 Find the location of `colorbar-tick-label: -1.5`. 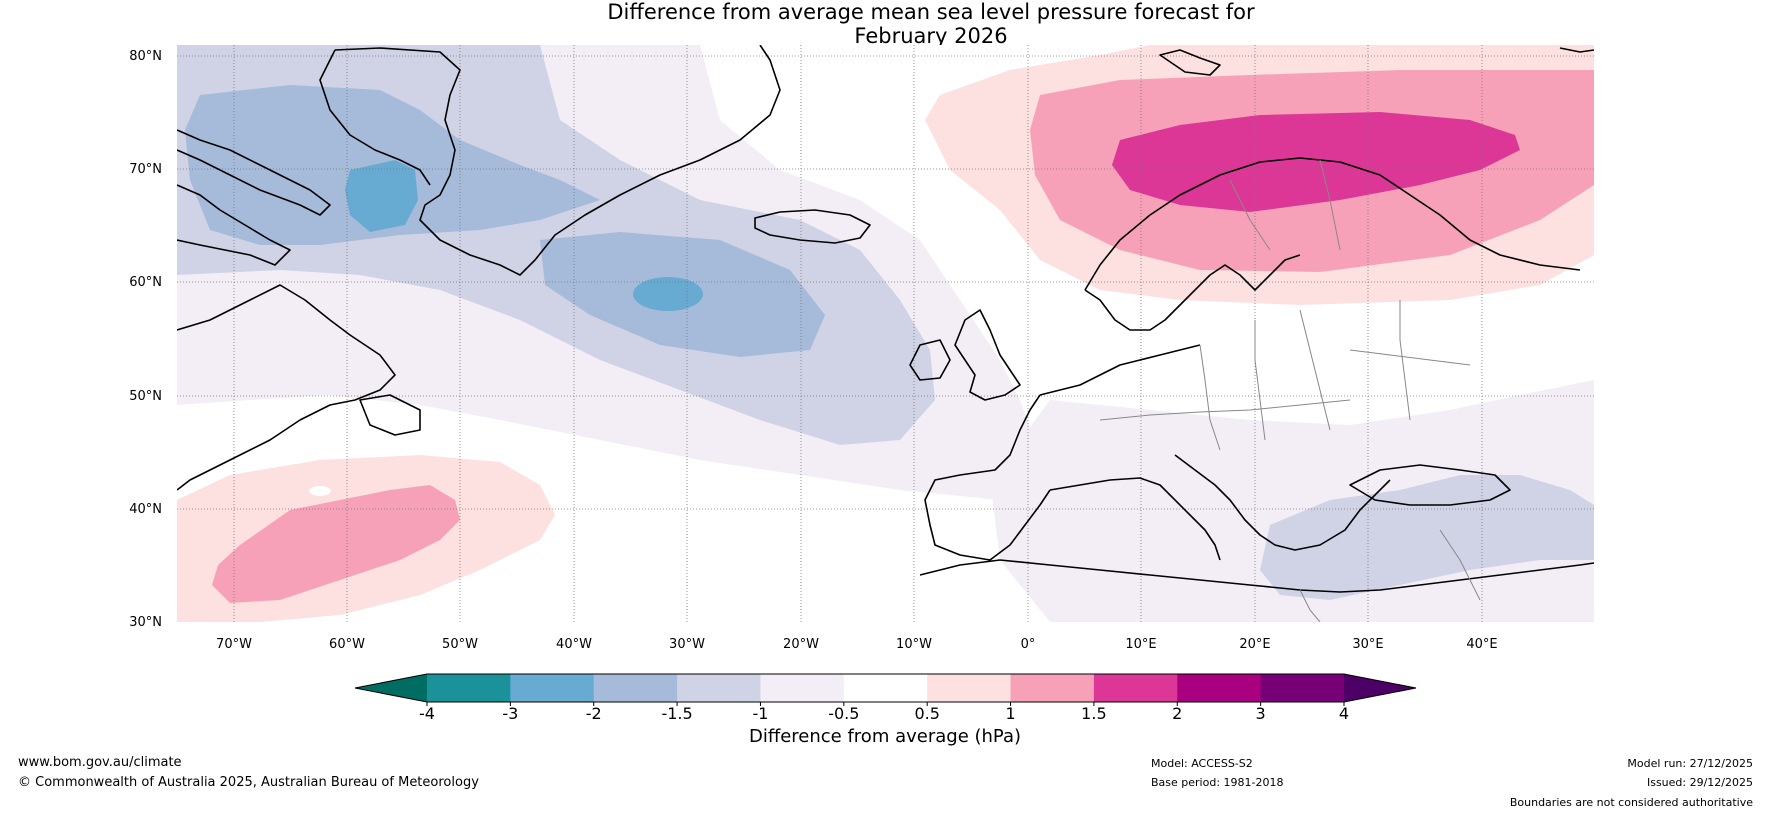

colorbar-tick-label: -1.5 is located at coordinates (677, 713).